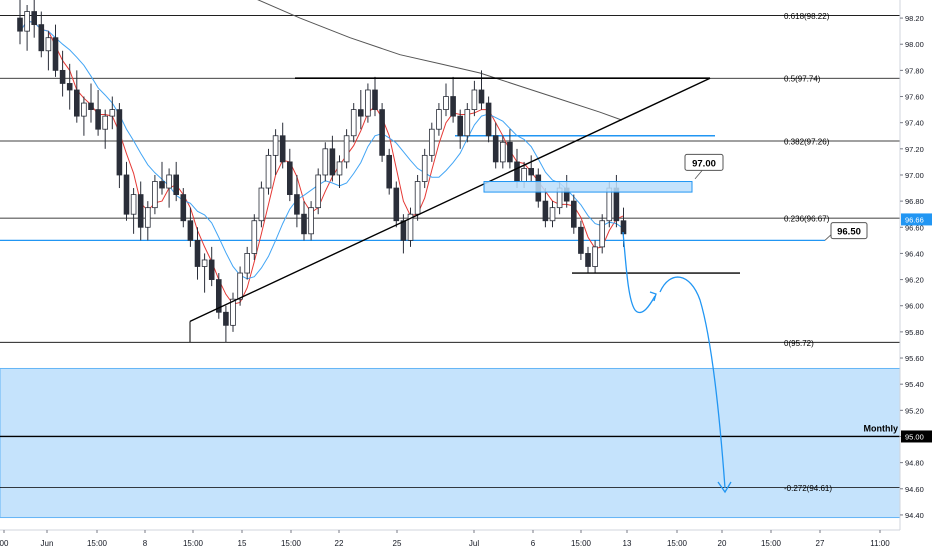 The height and width of the screenshot is (555, 932). I want to click on x-axis-panel, so click(466, 540).